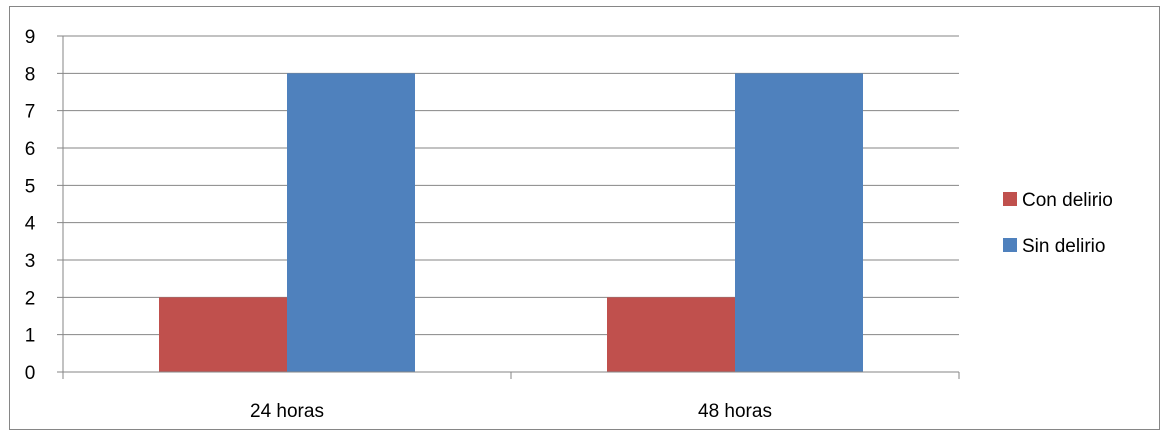 The width and height of the screenshot is (1165, 434). Describe the element at coordinates (1058, 223) in the screenshot. I see `legend: Con delirio Sin delirio` at that location.